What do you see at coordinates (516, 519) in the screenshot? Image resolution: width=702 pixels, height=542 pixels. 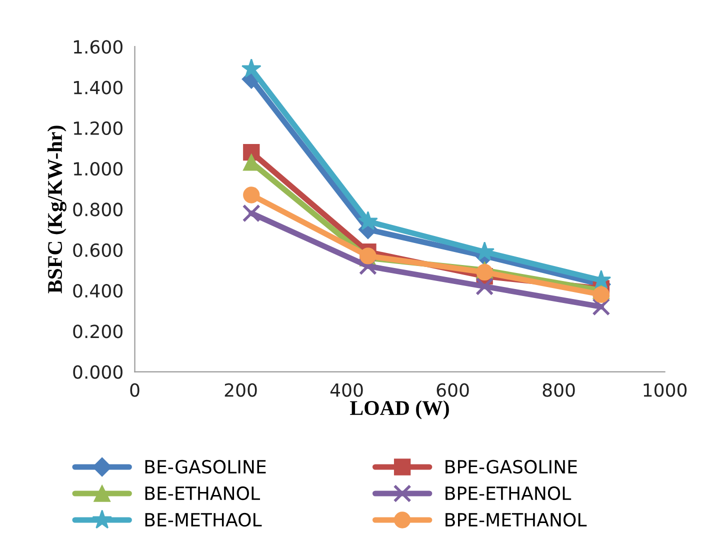 I see `legend-label: BPE-METHANOL` at bounding box center [516, 519].